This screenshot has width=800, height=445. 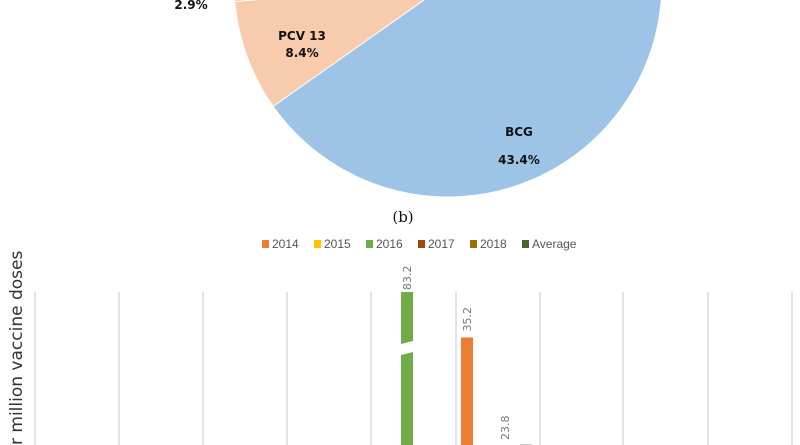 I want to click on legend-label-2016: 2016, so click(x=389, y=244).